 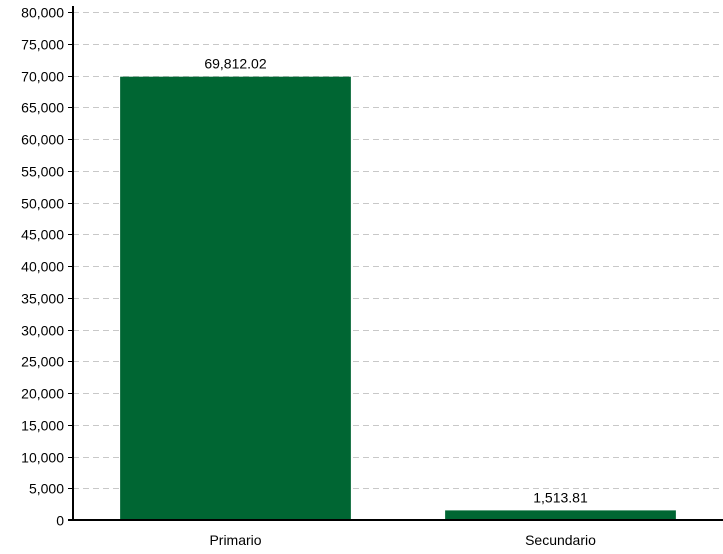 I want to click on y-tick-label: 10,000, so click(x=42, y=458).